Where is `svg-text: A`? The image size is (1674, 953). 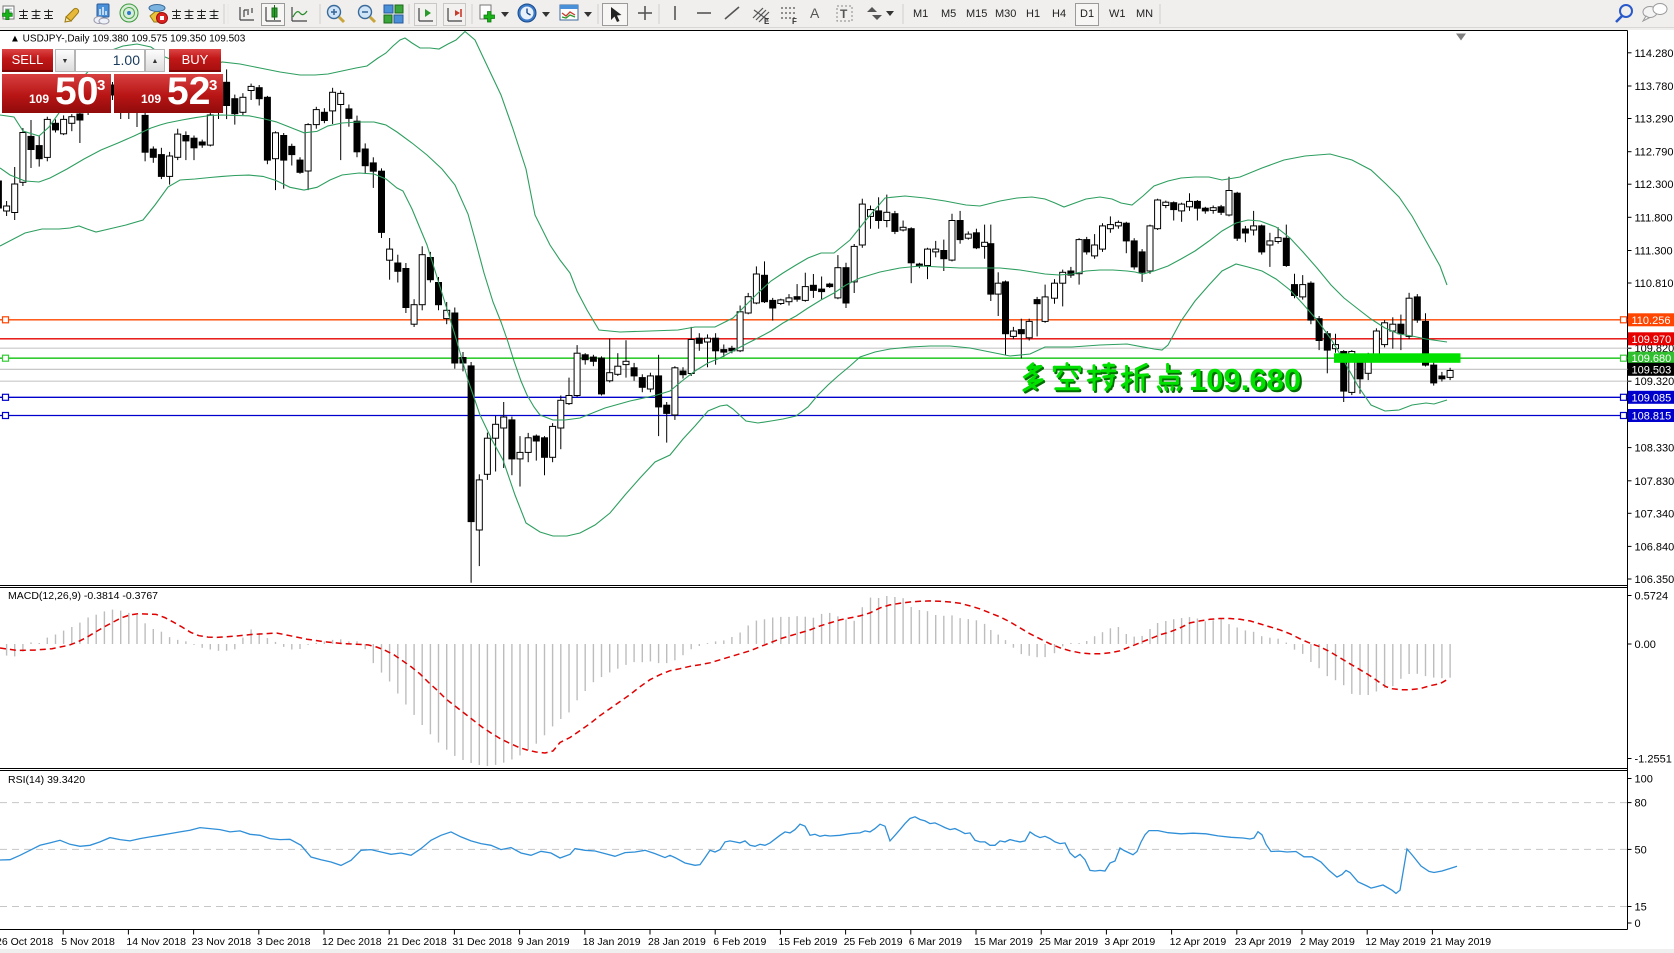
svg-text: A is located at coordinates (815, 13).